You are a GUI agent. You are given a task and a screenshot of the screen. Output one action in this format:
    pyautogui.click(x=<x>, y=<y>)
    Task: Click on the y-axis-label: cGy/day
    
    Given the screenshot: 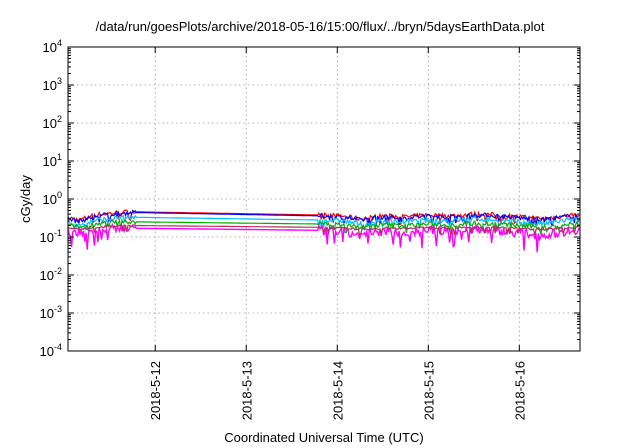 What is the action you would take?
    pyautogui.click(x=25, y=199)
    